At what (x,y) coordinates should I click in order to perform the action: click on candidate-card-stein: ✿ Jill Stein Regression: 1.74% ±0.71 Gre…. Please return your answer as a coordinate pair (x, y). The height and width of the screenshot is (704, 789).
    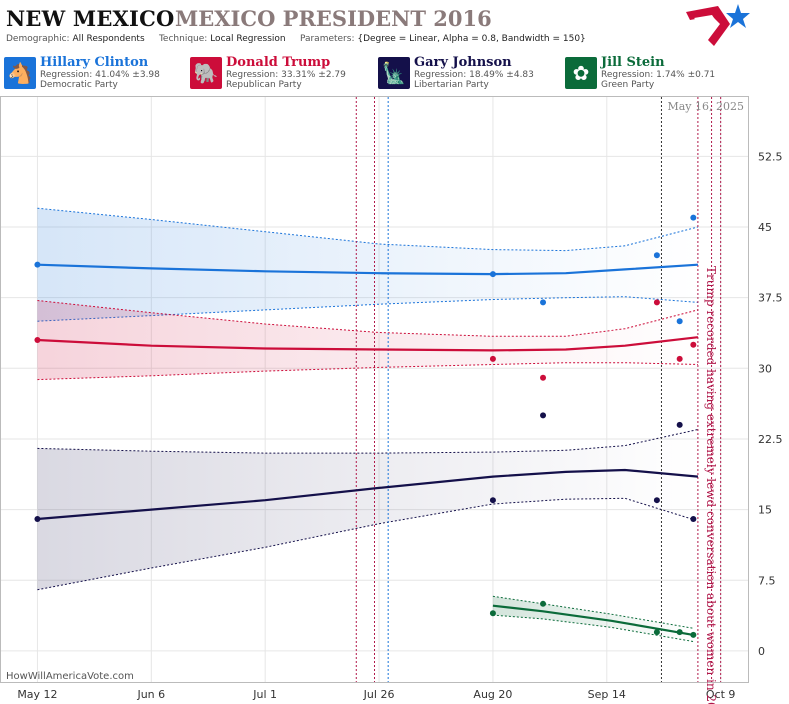
    Looking at the image, I should click on (656, 73).